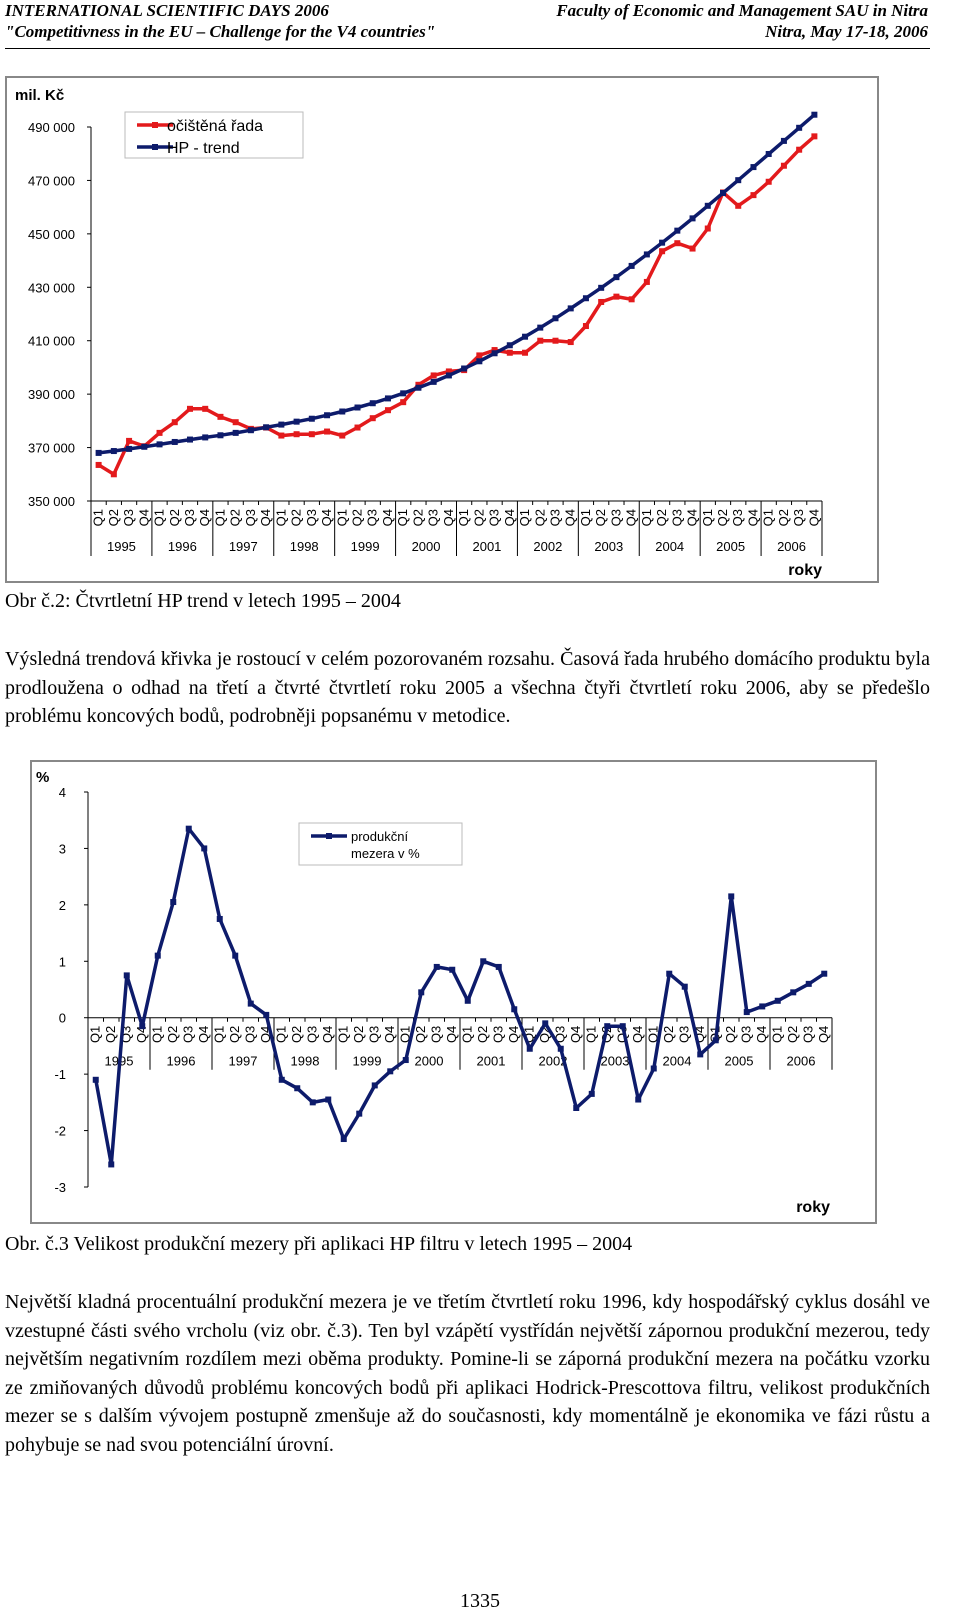  I want to click on year-label: 1997, so click(243, 546).